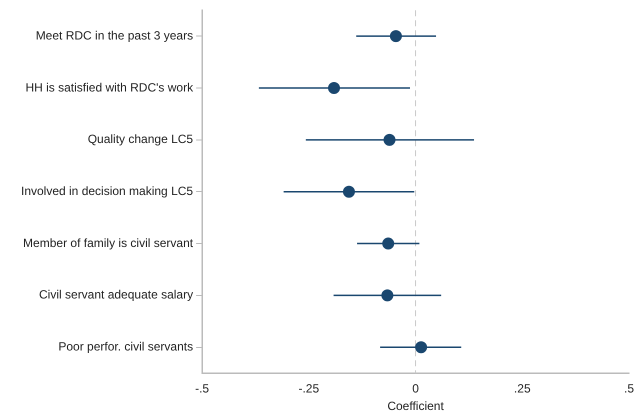 This screenshot has width=641, height=418. Describe the element at coordinates (126, 347) in the screenshot. I see `y-tick-label: Poor perfor. civil servants` at that location.